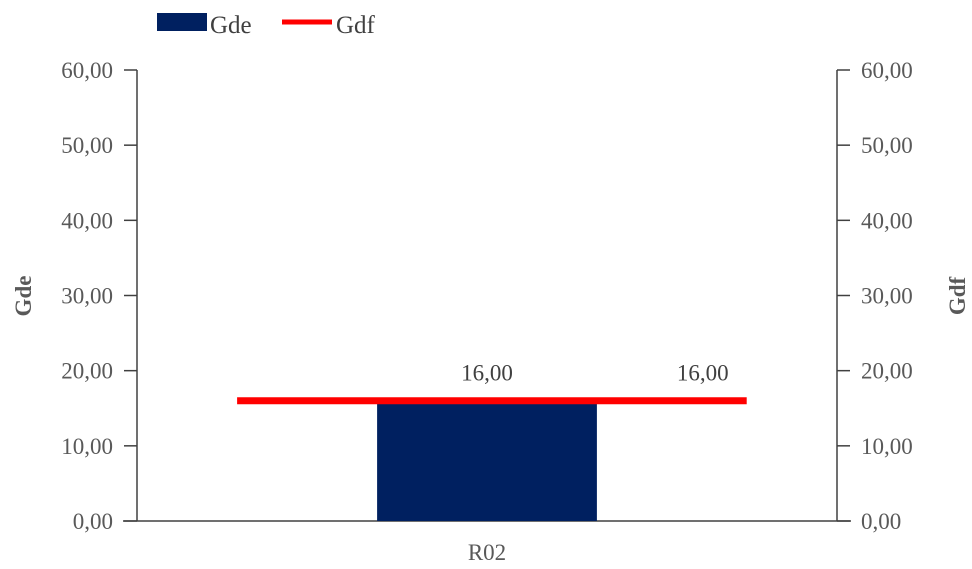  I want to click on left-axis-ticks: 0,00 10,00 20,00 30,00 40,00 50,00 60,00, so click(99, 296).